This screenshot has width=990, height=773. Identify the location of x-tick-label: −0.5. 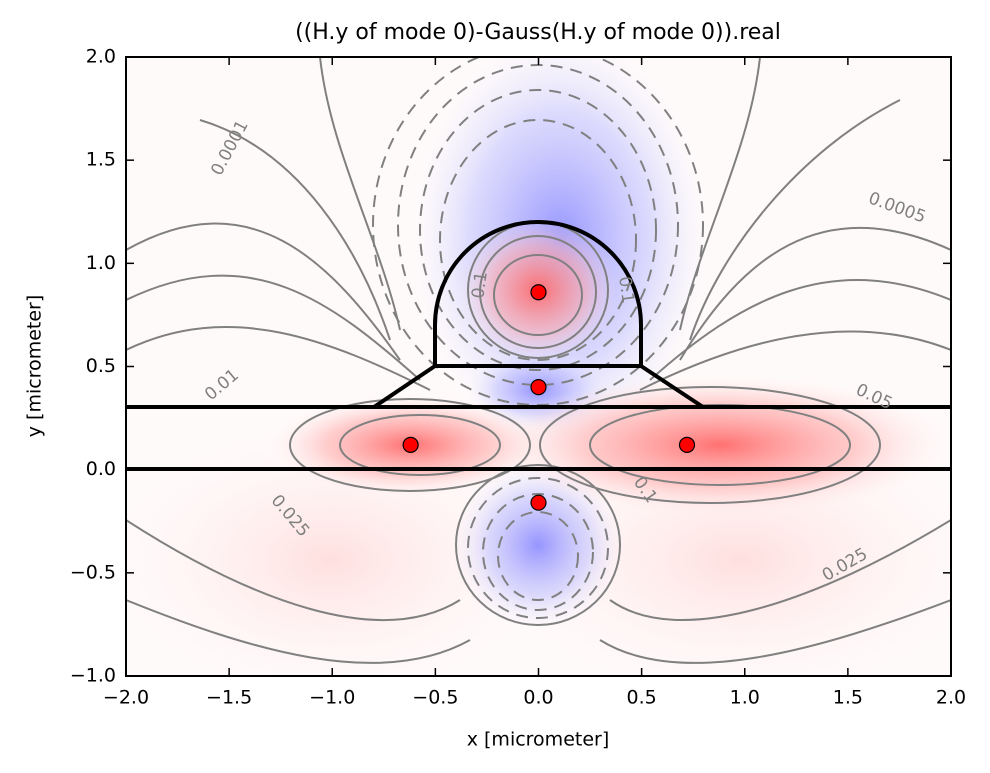
(435, 698).